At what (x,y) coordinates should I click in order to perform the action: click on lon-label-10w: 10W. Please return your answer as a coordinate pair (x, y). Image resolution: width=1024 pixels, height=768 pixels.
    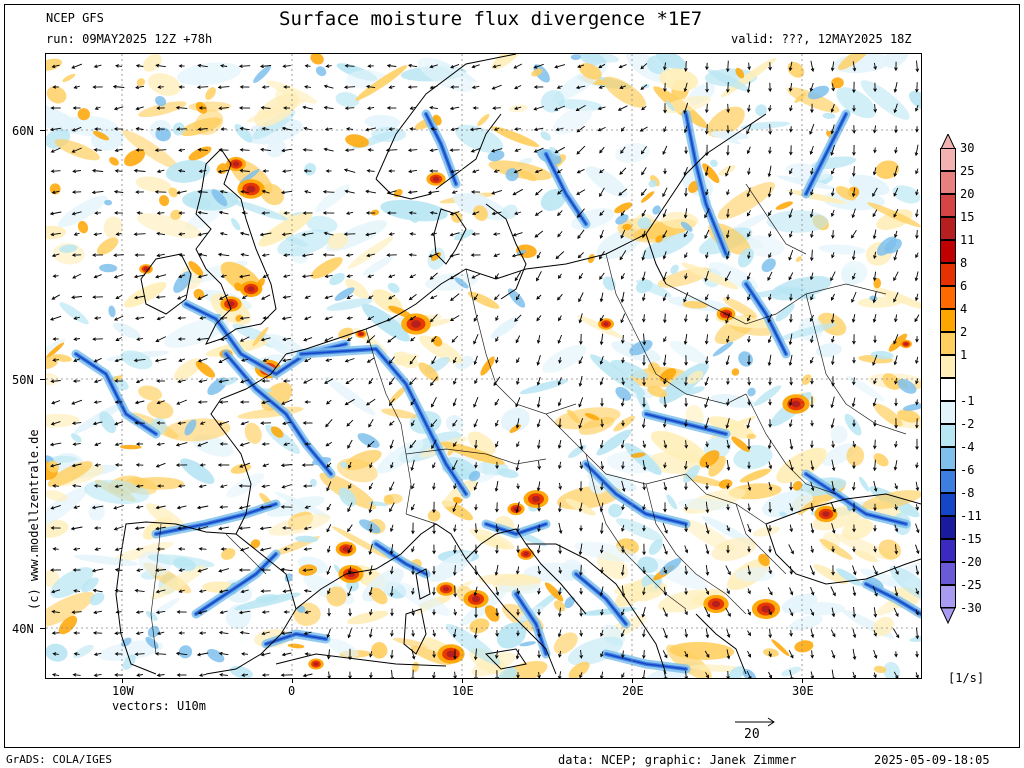
    Looking at the image, I should click on (123, 691).